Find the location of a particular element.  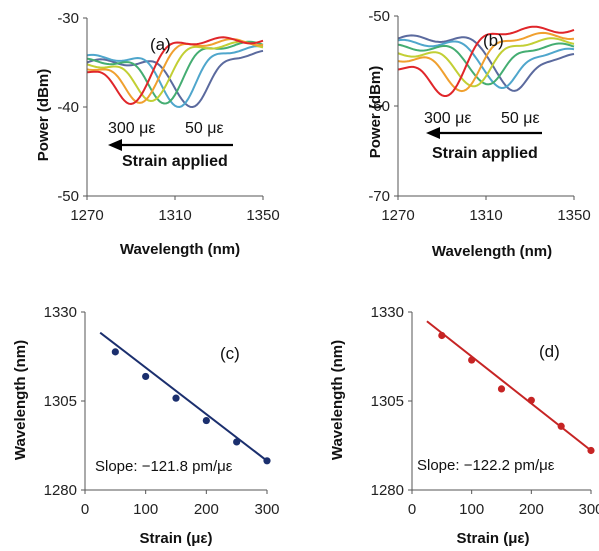

panel-b-strain-text: Strain applied is located at coordinates (485, 153).